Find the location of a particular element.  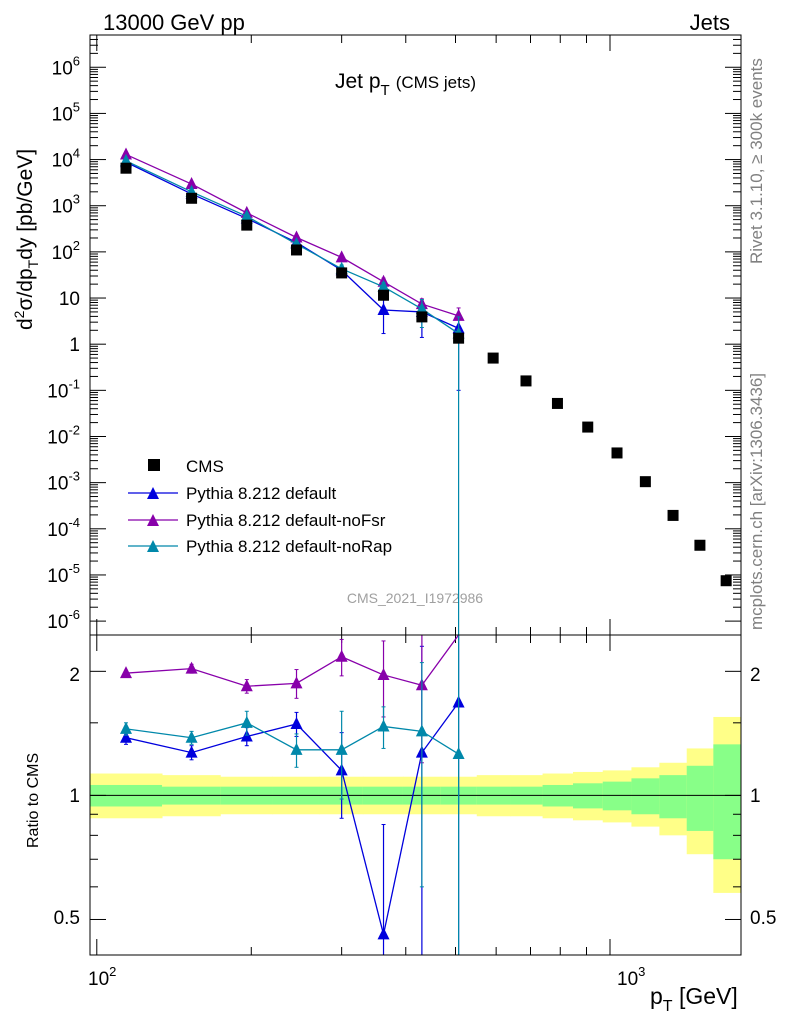

watermark: CMS_2021_I1972986 is located at coordinates (415, 598).